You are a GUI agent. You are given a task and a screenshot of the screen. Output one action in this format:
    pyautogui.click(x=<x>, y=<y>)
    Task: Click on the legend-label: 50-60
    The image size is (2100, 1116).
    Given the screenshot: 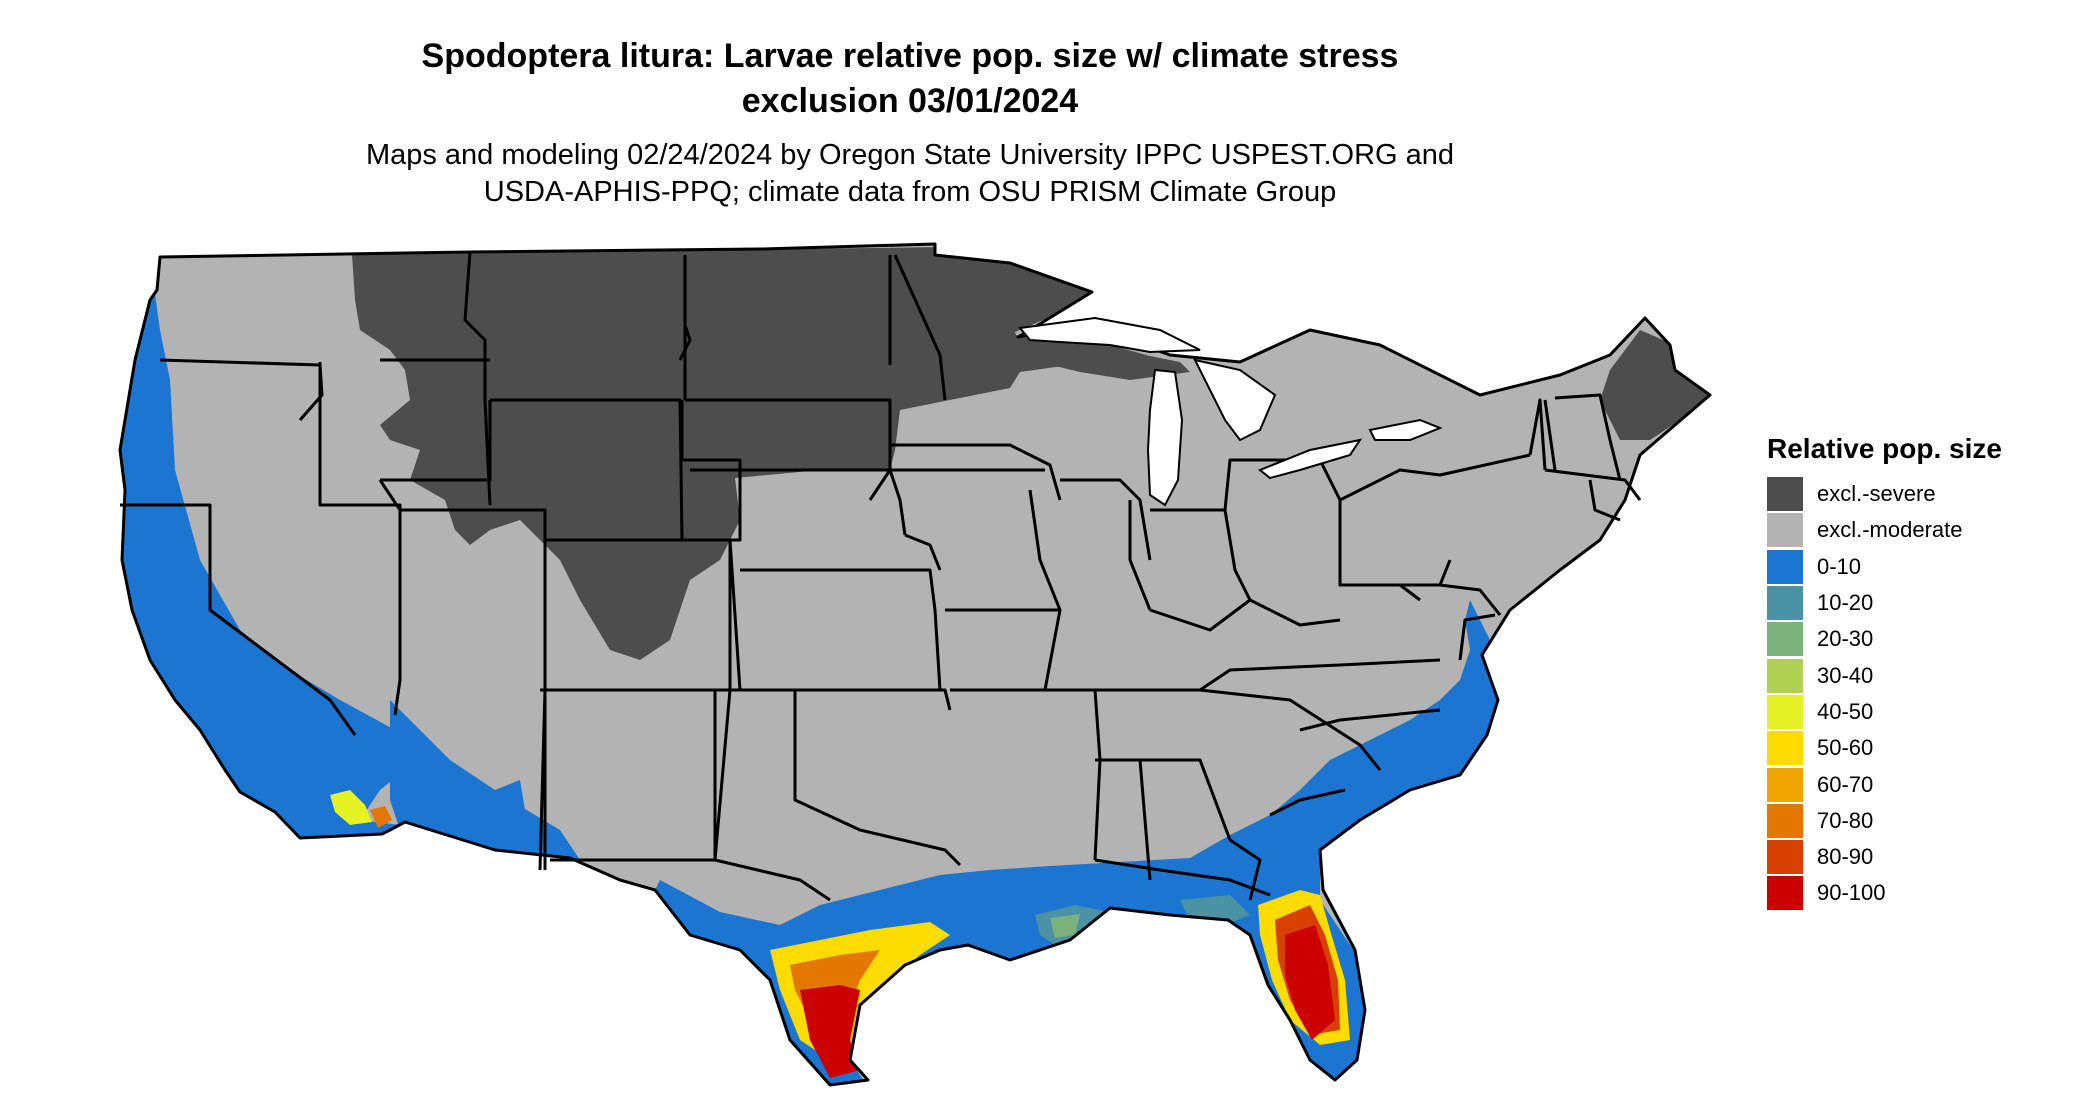 What is the action you would take?
    pyautogui.click(x=1845, y=748)
    